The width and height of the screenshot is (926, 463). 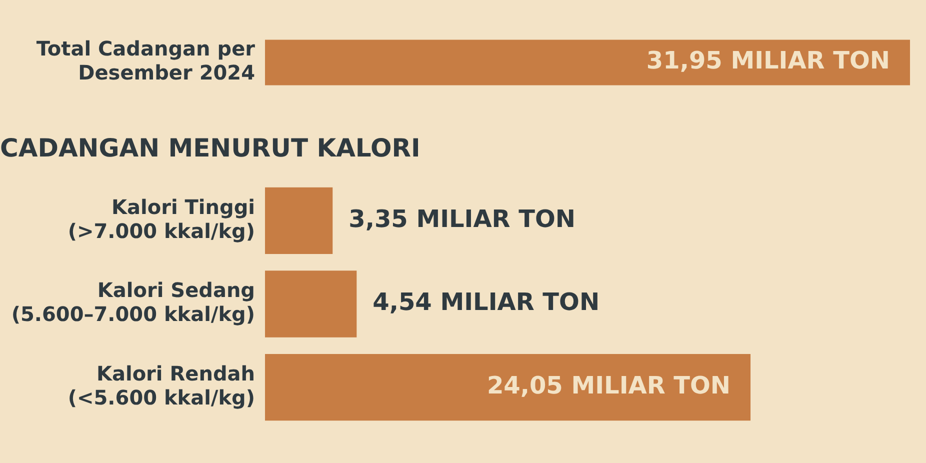 I want to click on data-label: 31,95 MILIAR TON, so click(x=768, y=60).